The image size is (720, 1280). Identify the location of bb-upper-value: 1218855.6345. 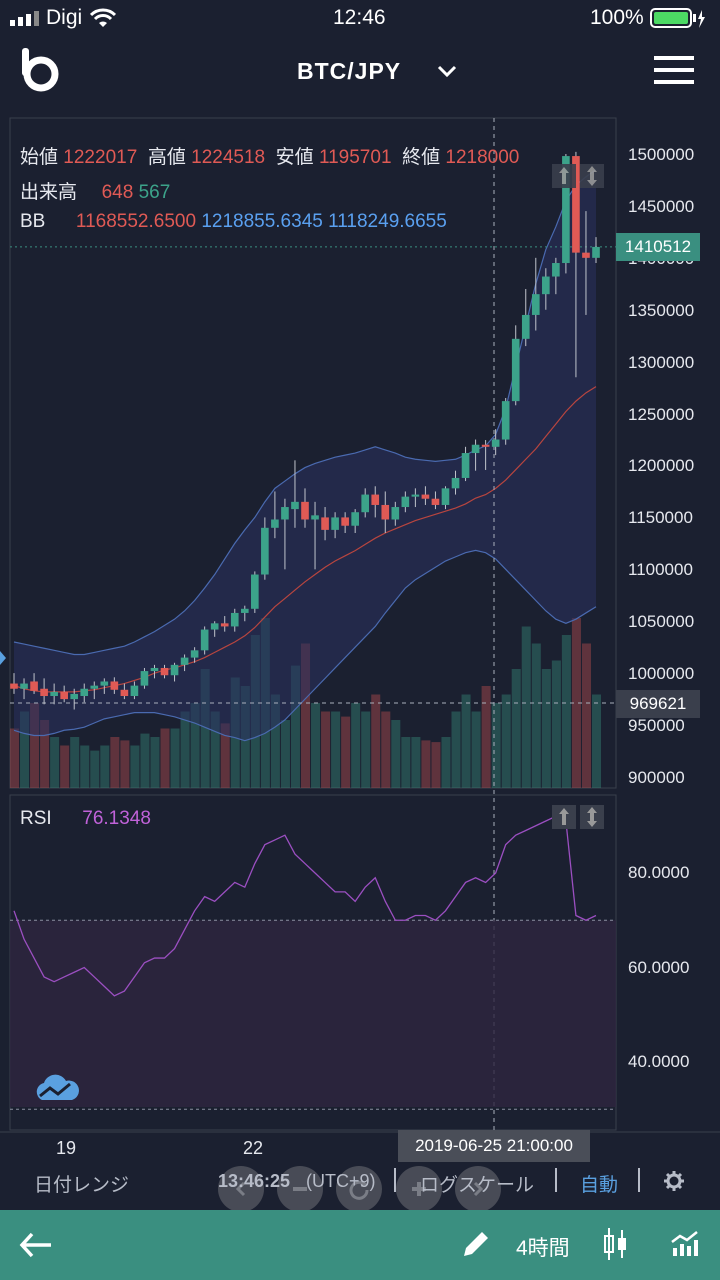
(262, 221).